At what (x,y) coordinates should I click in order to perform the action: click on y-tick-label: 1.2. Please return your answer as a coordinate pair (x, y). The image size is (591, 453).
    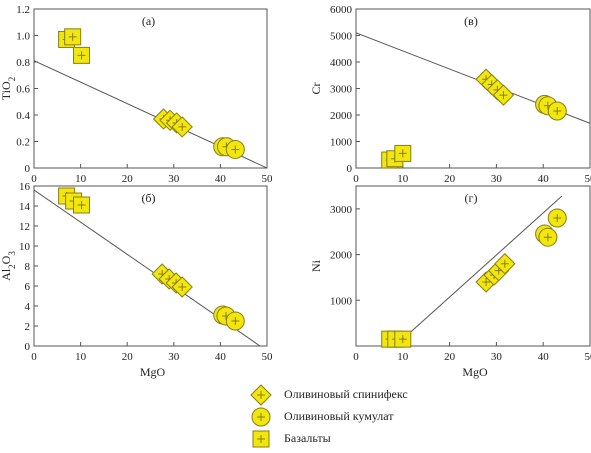
    Looking at the image, I should click on (23, 10).